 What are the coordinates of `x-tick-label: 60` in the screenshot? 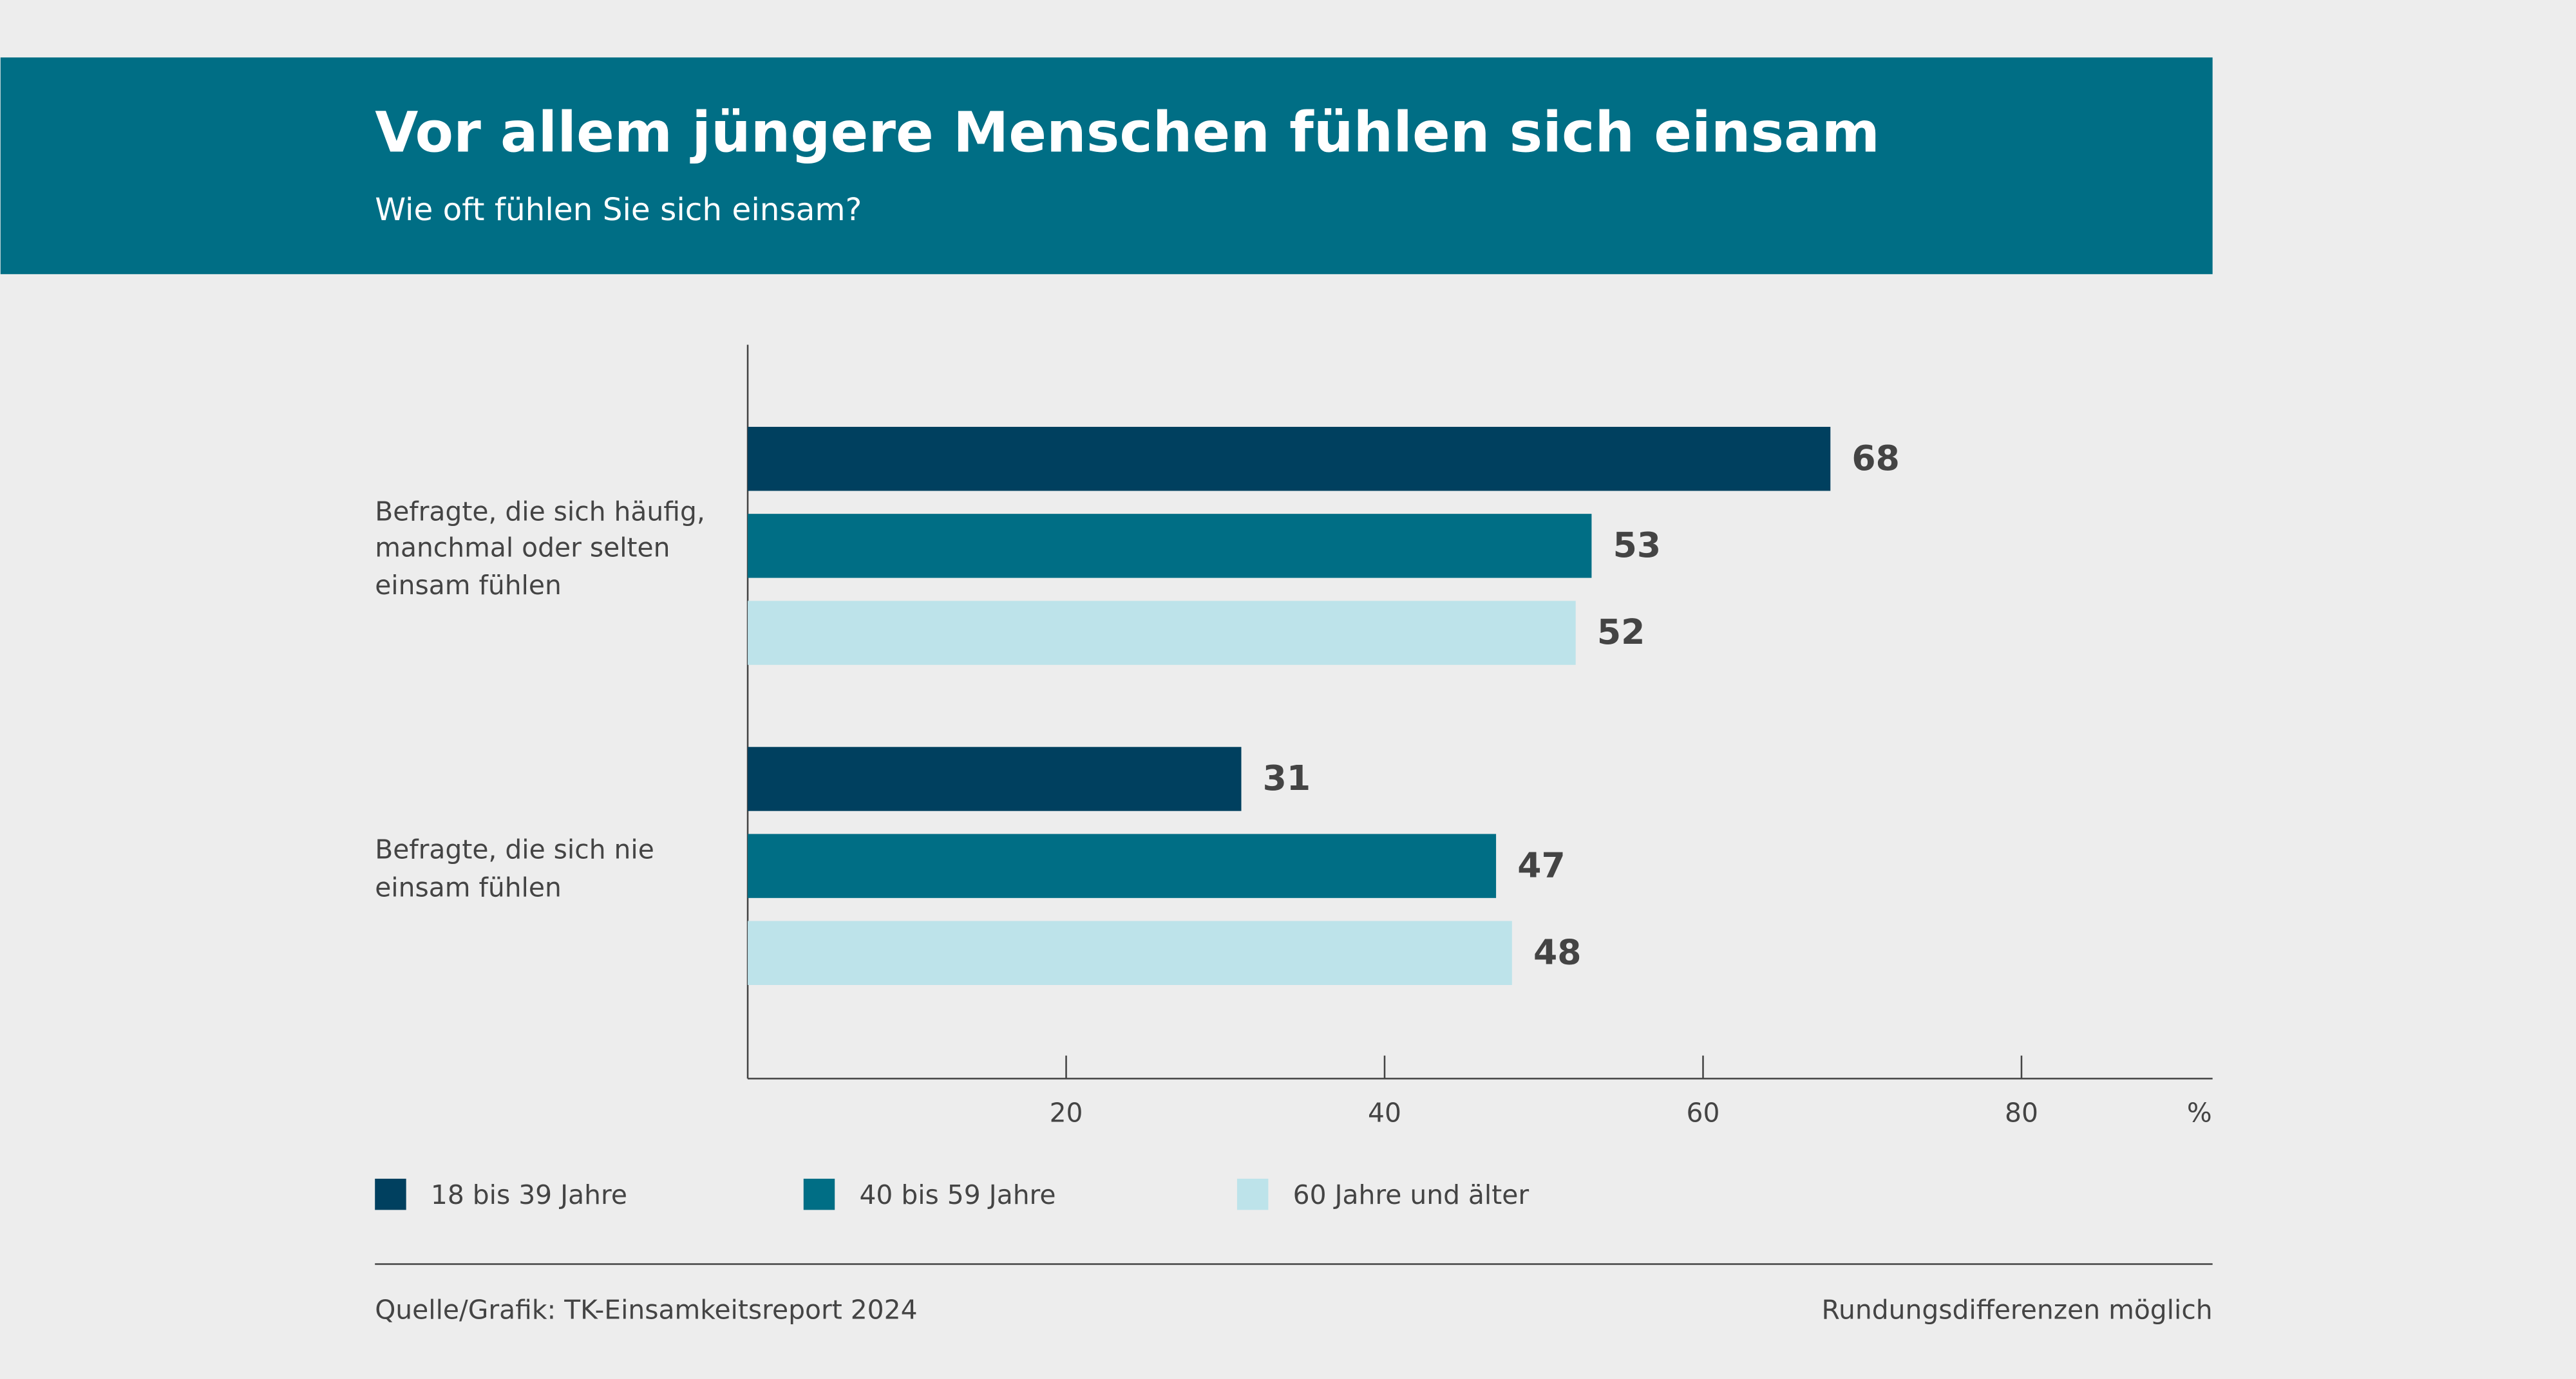 It's located at (1704, 1112).